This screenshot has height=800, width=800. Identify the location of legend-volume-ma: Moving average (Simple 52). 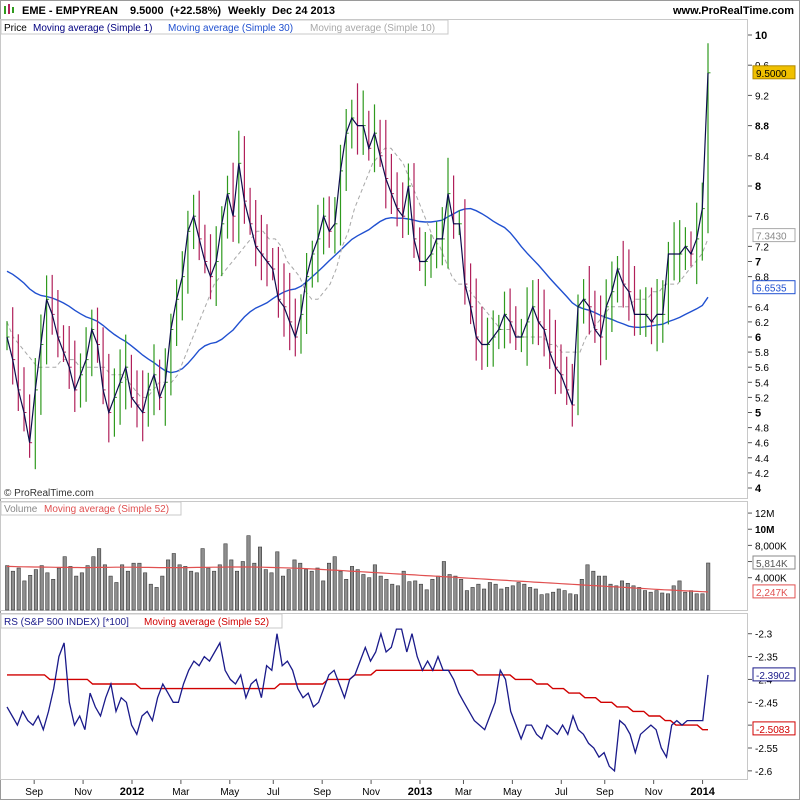
(106, 509).